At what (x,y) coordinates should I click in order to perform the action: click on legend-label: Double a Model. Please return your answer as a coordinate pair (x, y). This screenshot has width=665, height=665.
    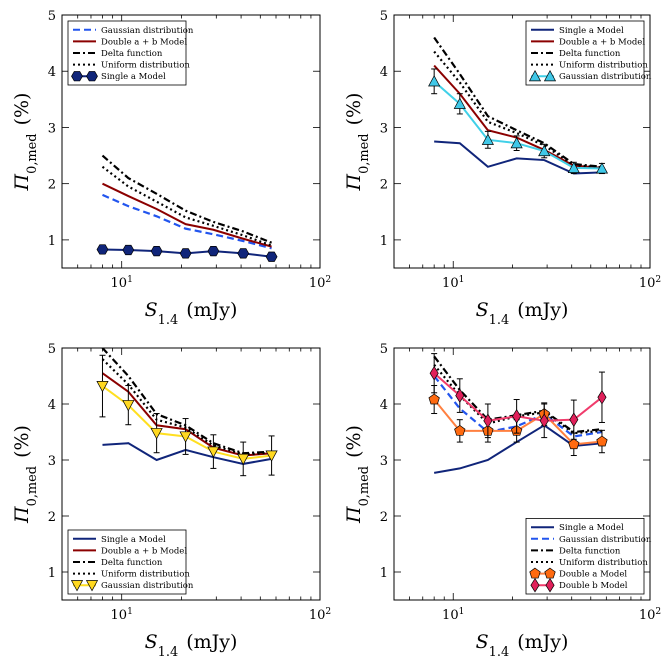
    Looking at the image, I should click on (593, 575).